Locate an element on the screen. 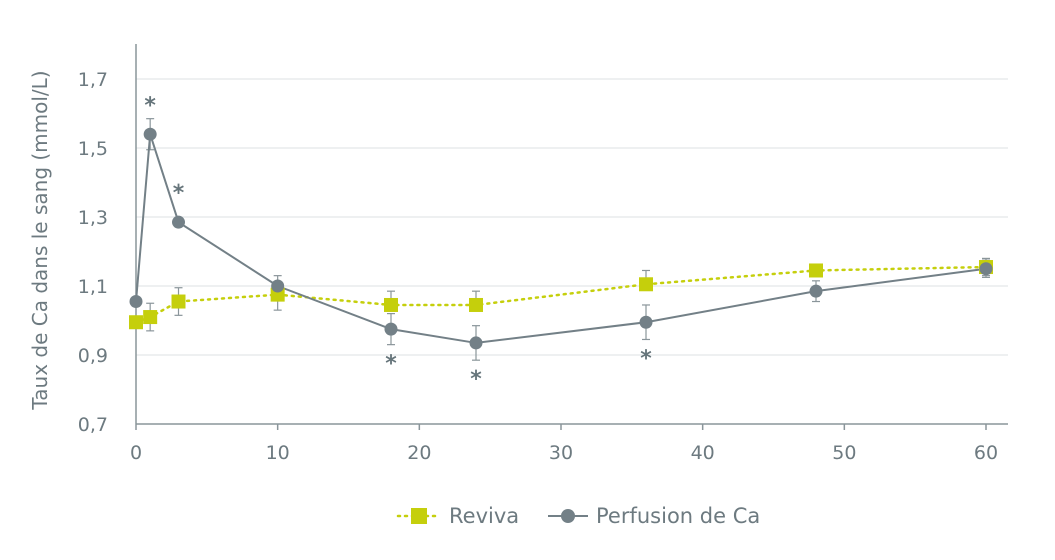 Image resolution: width=1055 pixels, height=560 pixels. y-axis-label: Taux de Ca dans le sang (mmol/L) is located at coordinates (40, 240).